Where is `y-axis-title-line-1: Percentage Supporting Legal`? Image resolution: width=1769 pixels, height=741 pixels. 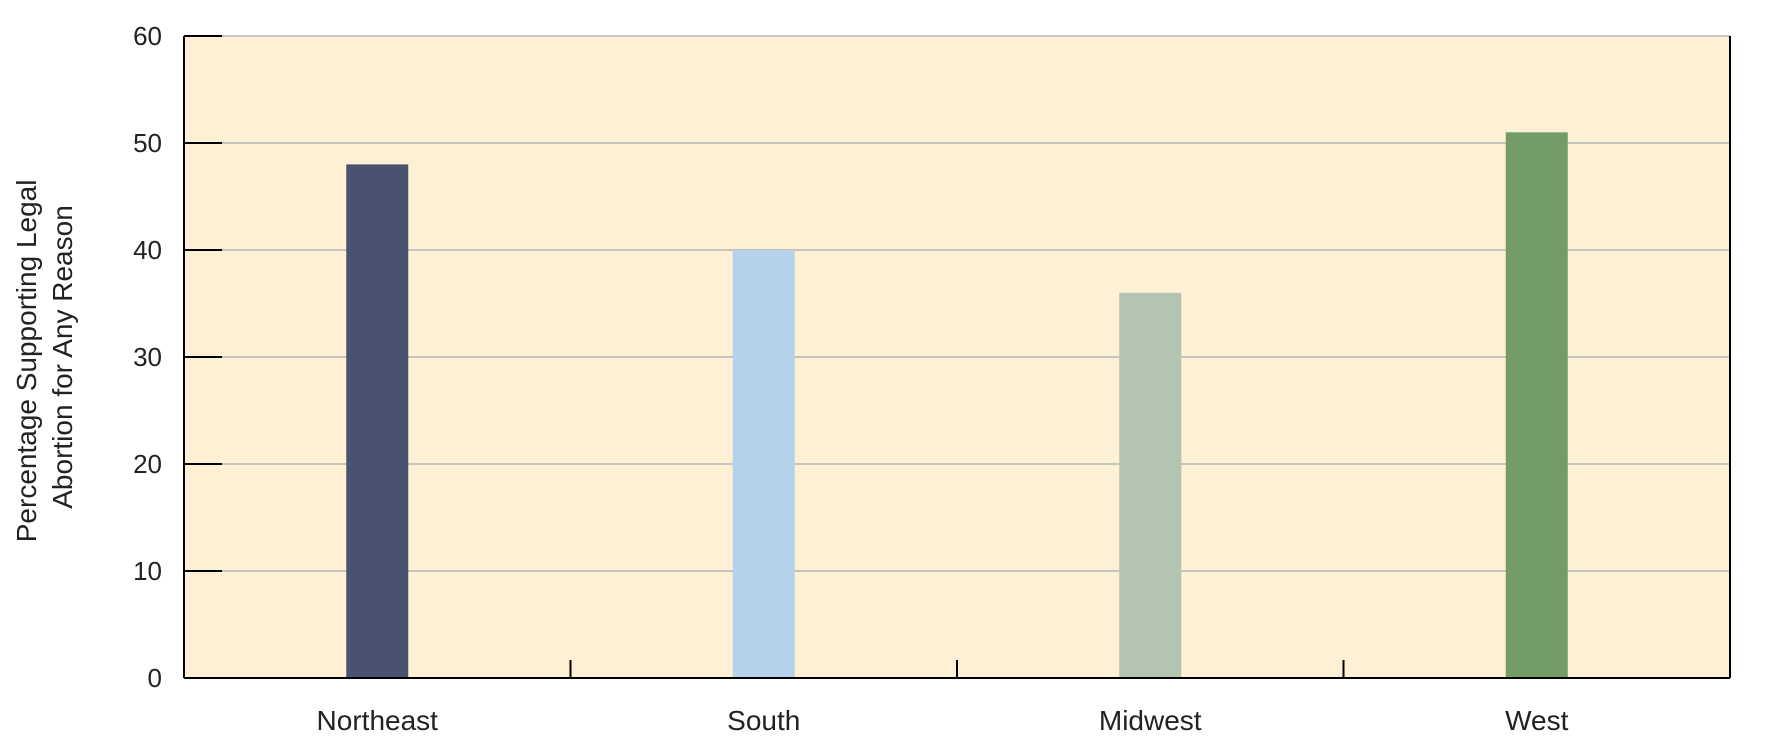 y-axis-title-line-1: Percentage Supporting Legal is located at coordinates (26, 361).